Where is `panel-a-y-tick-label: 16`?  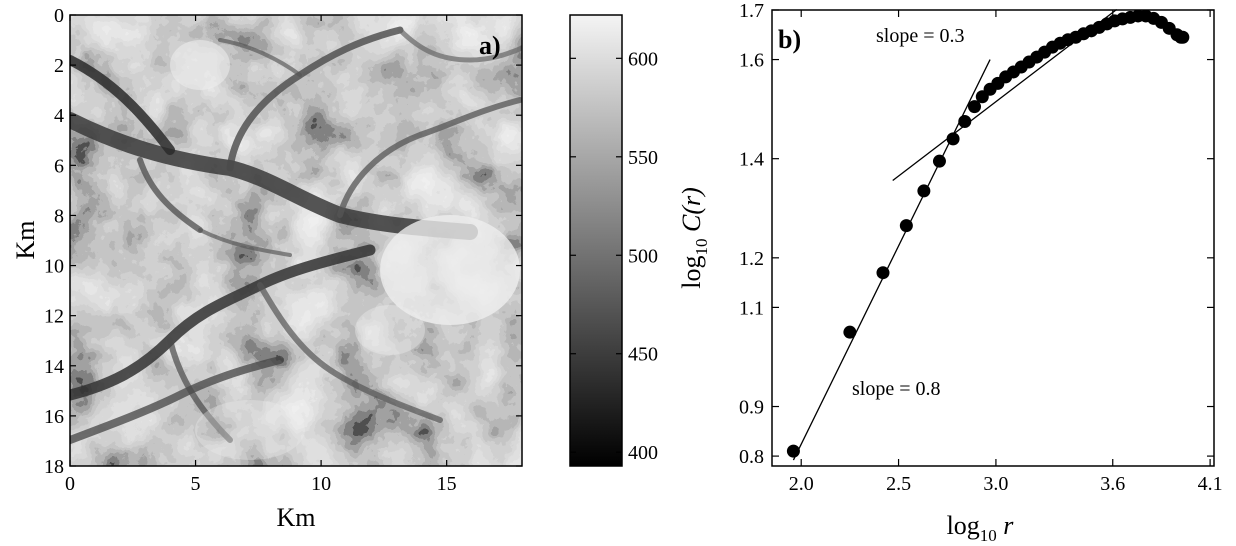
panel-a-y-tick-label: 16 is located at coordinates (54, 417).